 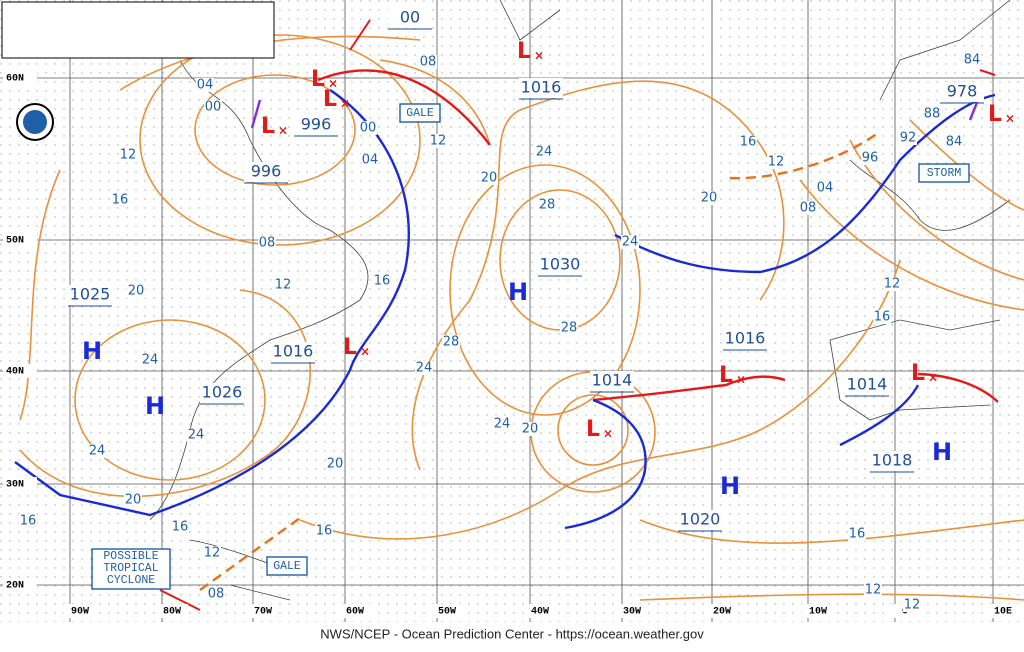 I want to click on warning-label: TROPICAL, so click(x=130, y=568).